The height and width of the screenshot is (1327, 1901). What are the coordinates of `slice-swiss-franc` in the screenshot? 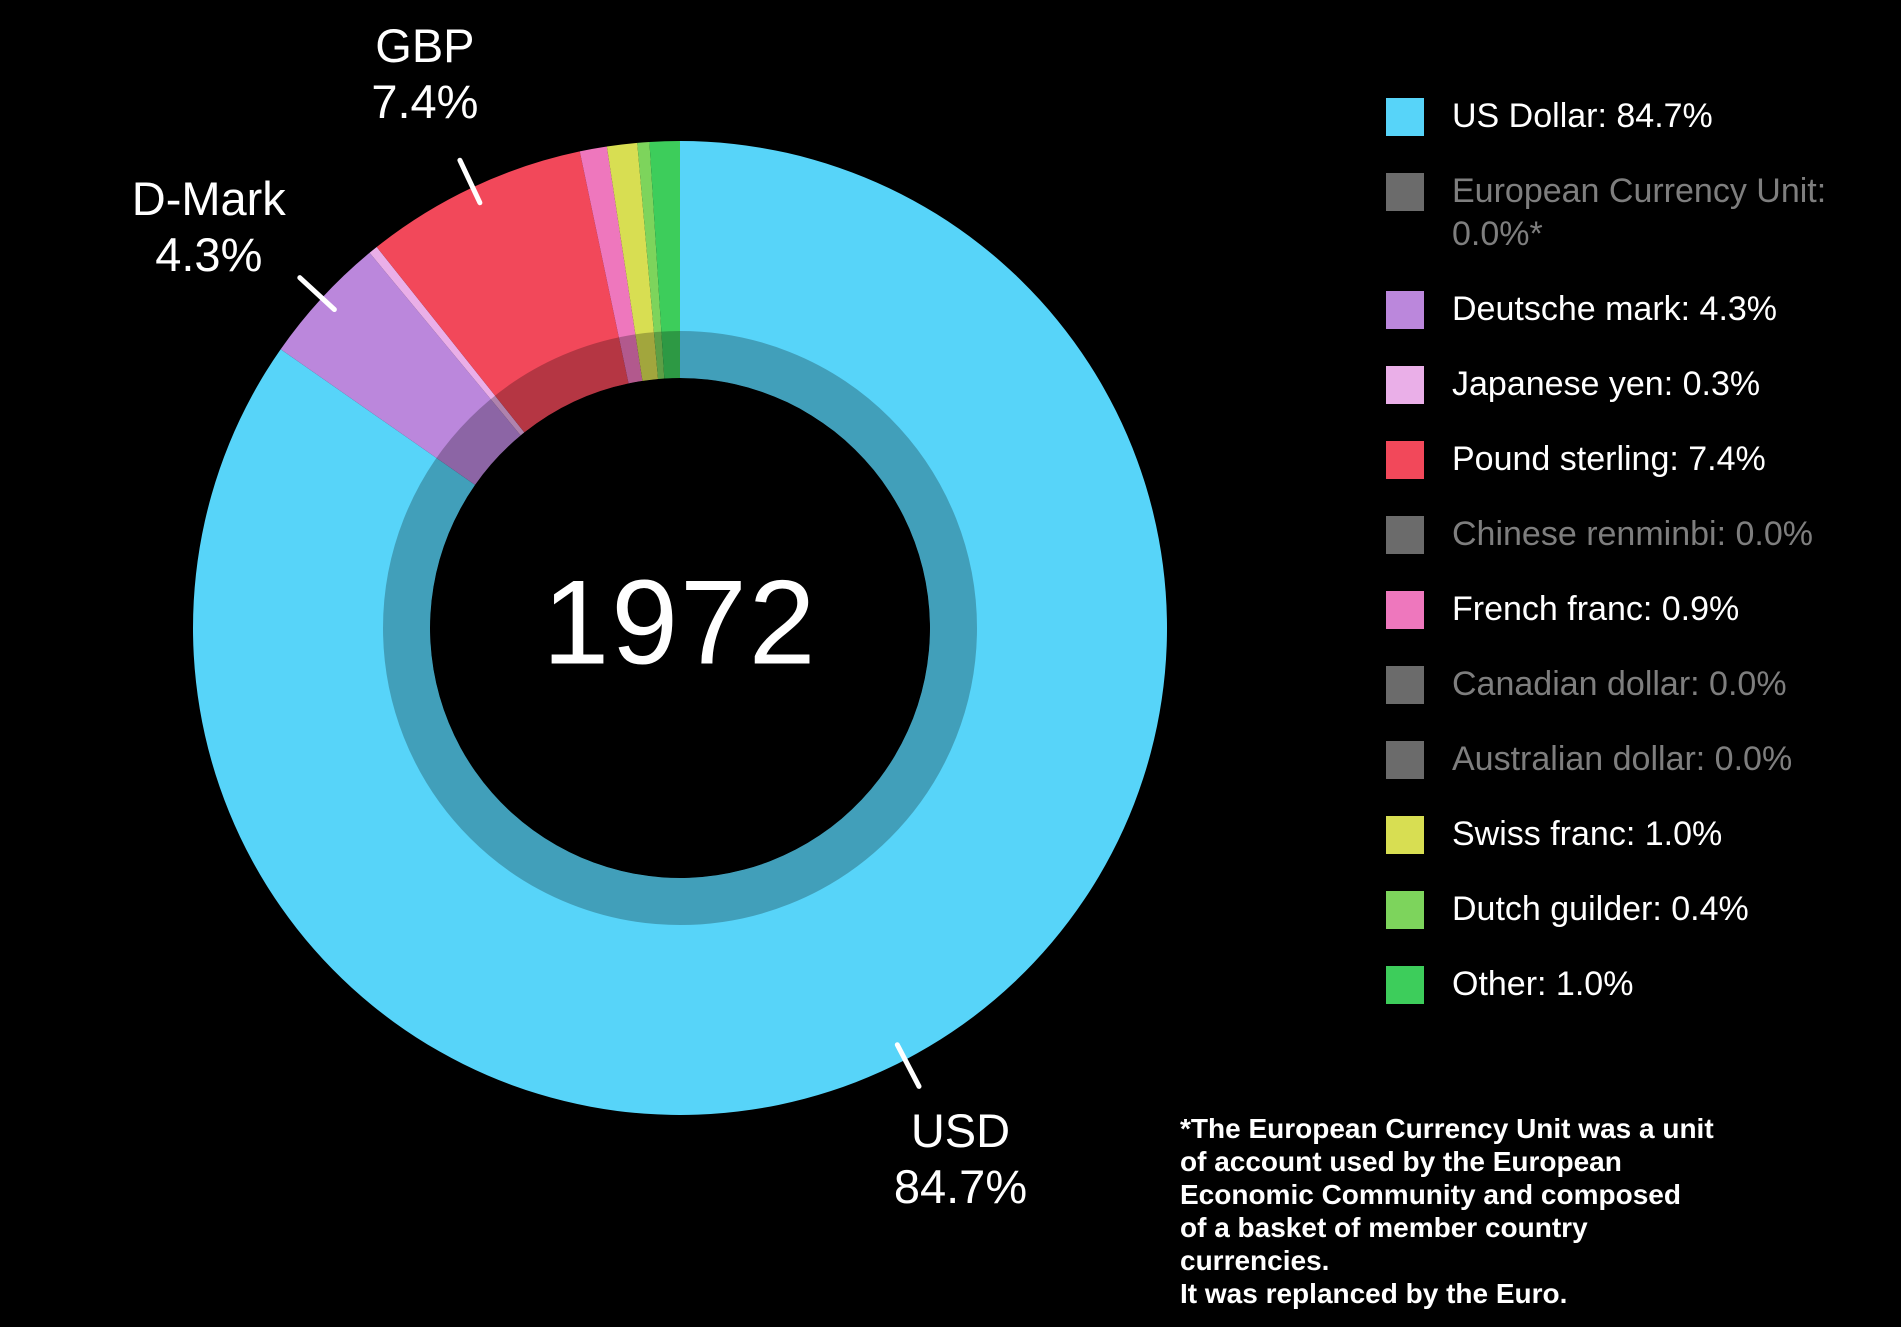 It's located at (632, 261).